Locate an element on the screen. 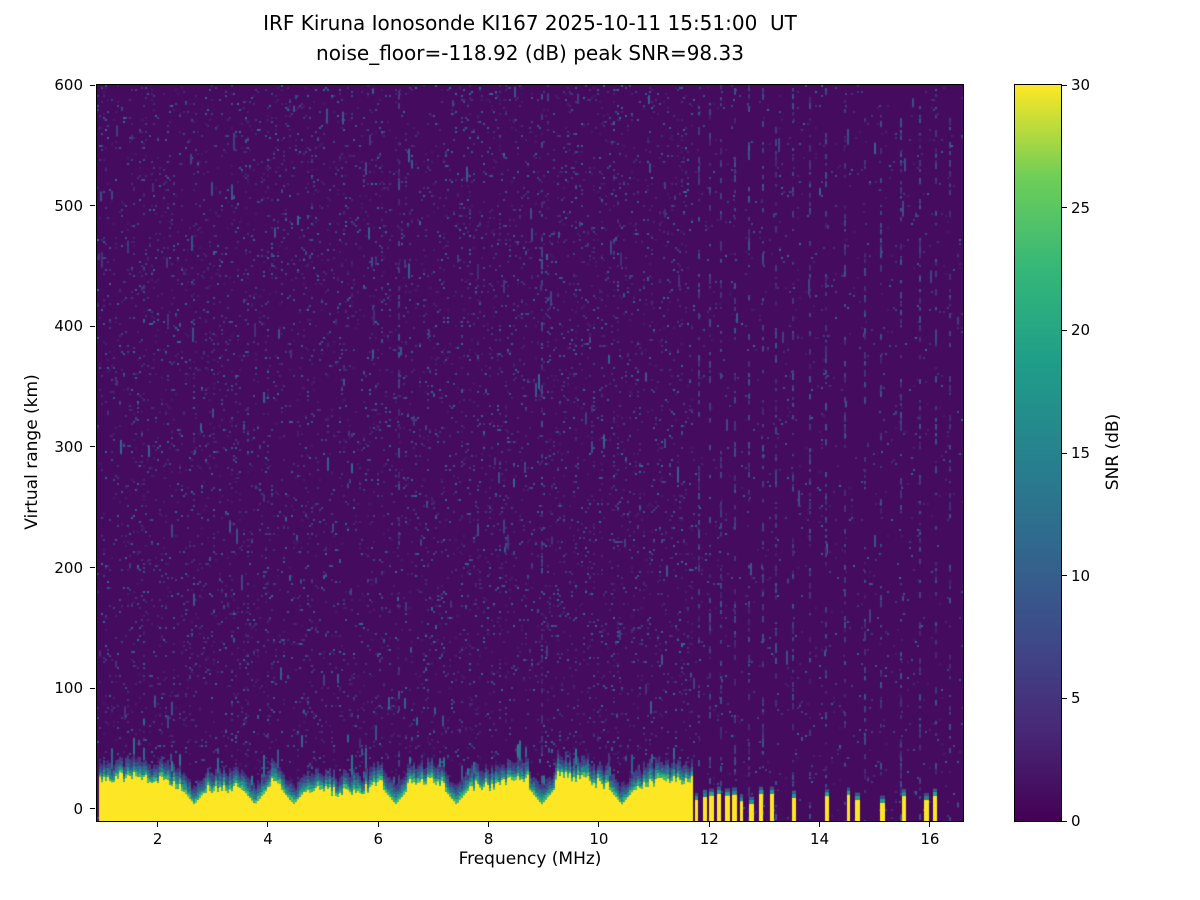 This screenshot has width=1200, height=900. chart-subtitle: noise_floor=-118.92 (dB) peak SNR=98.33 is located at coordinates (530, 53).